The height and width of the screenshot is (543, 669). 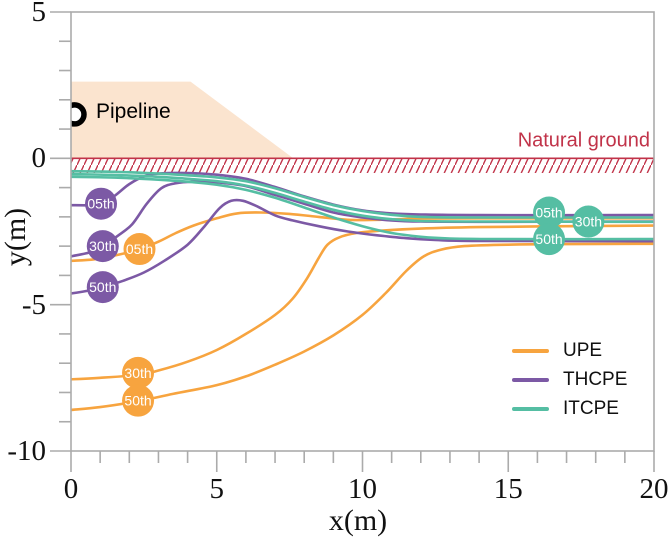 What do you see at coordinates (362, 489) in the screenshot?
I see `x-tick-label: 10` at bounding box center [362, 489].